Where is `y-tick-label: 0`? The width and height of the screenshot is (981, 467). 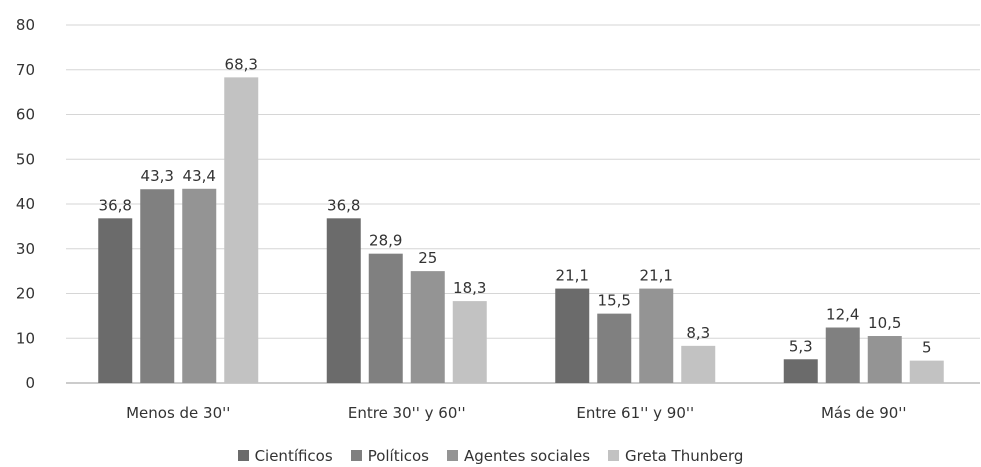 y-tick-label: 0 is located at coordinates (30, 383).